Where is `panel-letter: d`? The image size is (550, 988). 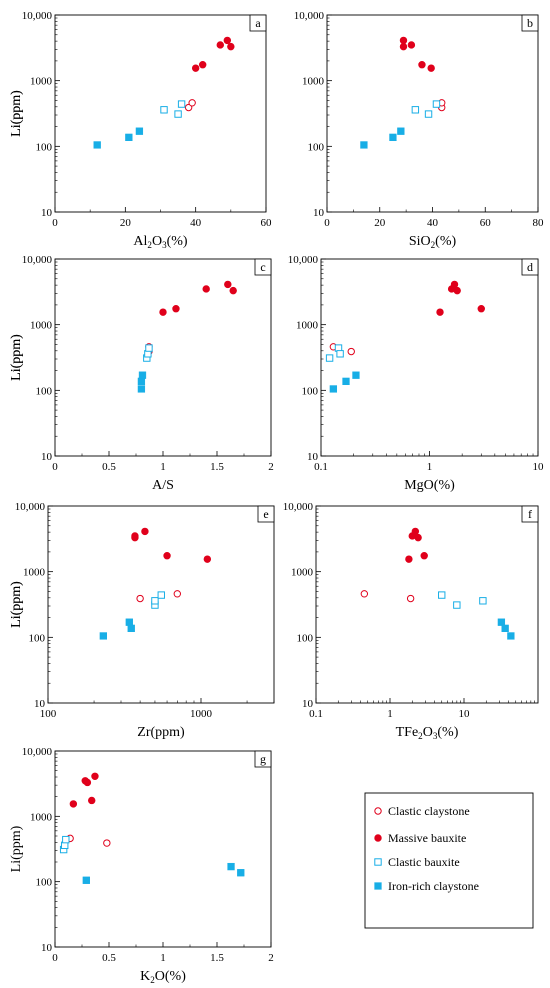 panel-letter: d is located at coordinates (530, 267).